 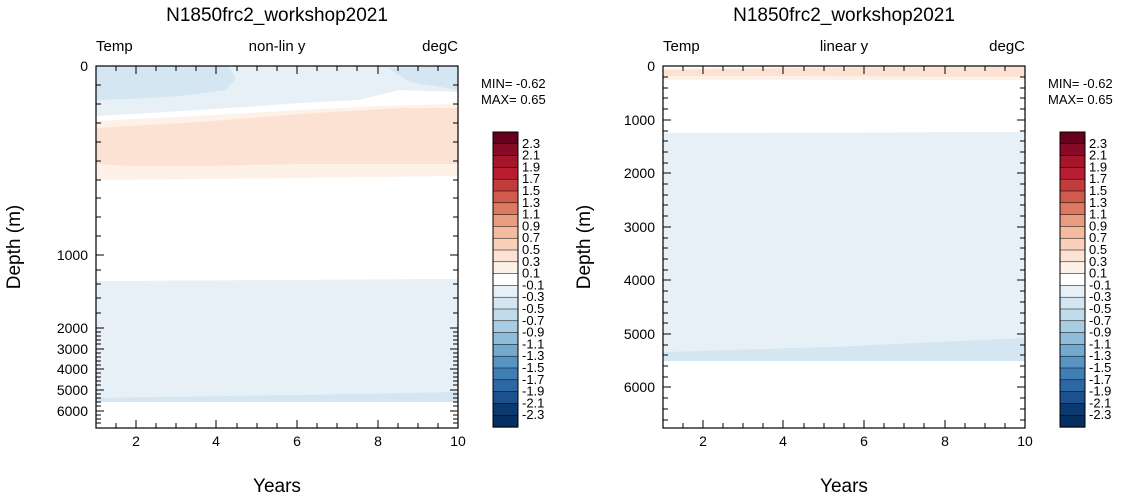 I want to click on colorbar-label: 1.3, so click(x=1098, y=202).